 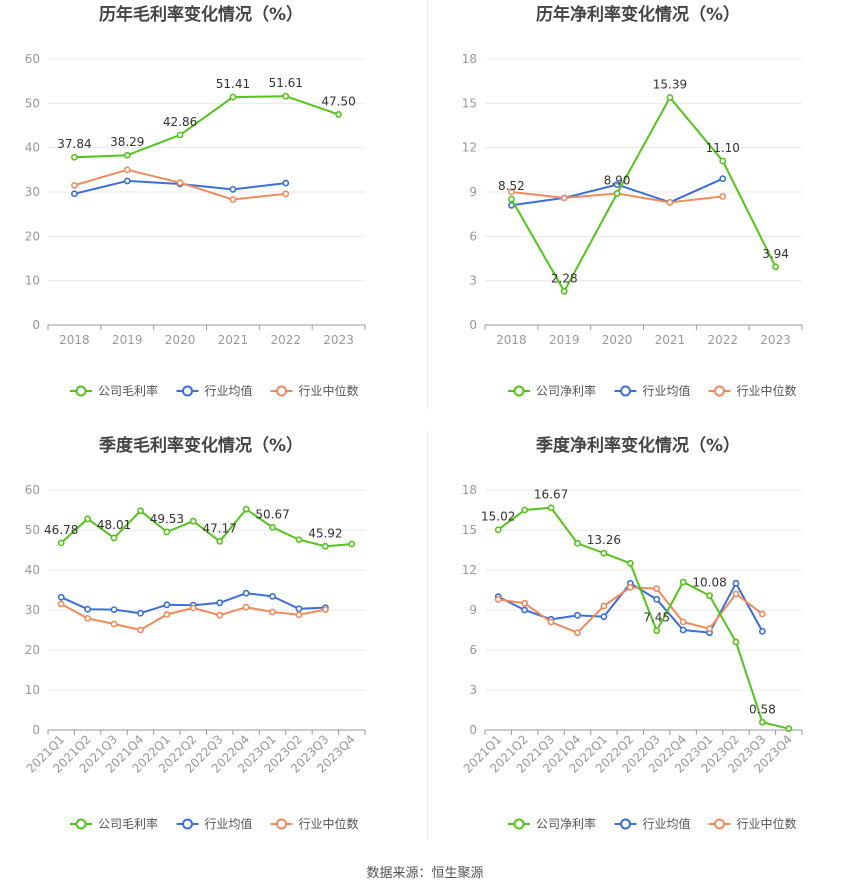 What do you see at coordinates (564, 278) in the screenshot?
I see `data-label: 2.28` at bounding box center [564, 278].